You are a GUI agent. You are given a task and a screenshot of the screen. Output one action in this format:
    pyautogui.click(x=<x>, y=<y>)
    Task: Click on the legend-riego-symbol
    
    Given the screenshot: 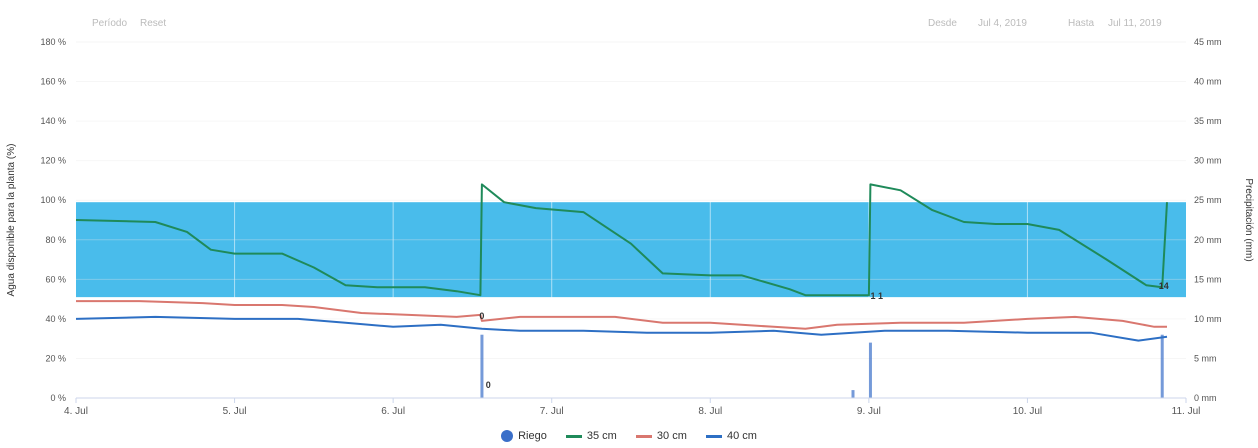 What is the action you would take?
    pyautogui.click(x=507, y=436)
    